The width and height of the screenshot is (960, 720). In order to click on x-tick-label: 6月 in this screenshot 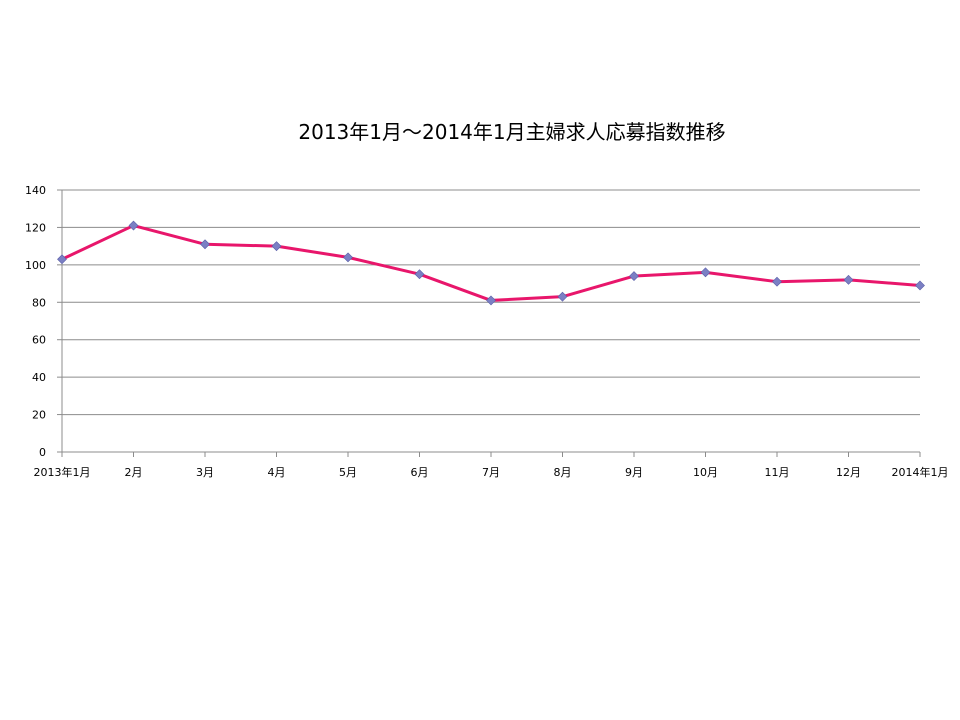, I will do `click(420, 472)`.